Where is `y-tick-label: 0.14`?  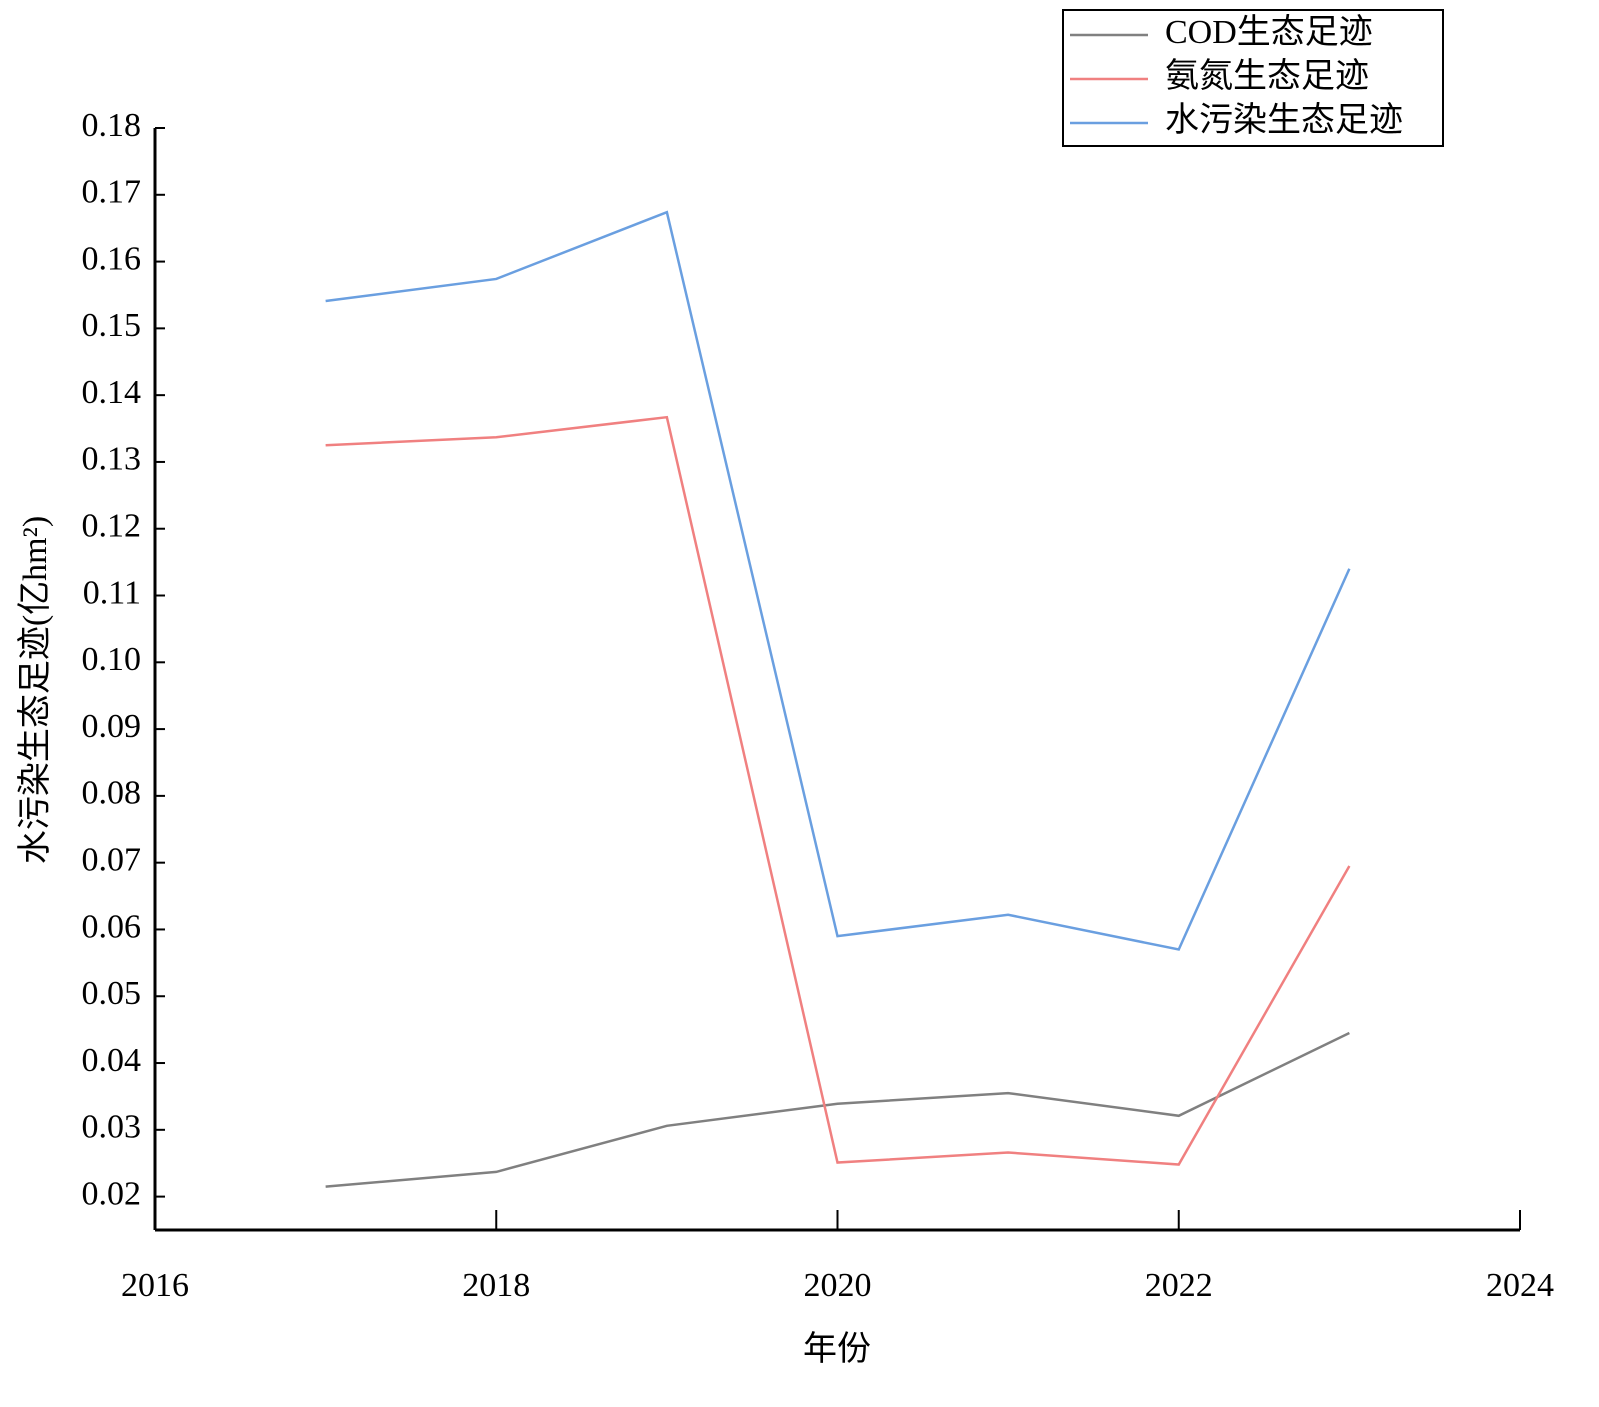 y-tick-label: 0.14 is located at coordinates (112, 392).